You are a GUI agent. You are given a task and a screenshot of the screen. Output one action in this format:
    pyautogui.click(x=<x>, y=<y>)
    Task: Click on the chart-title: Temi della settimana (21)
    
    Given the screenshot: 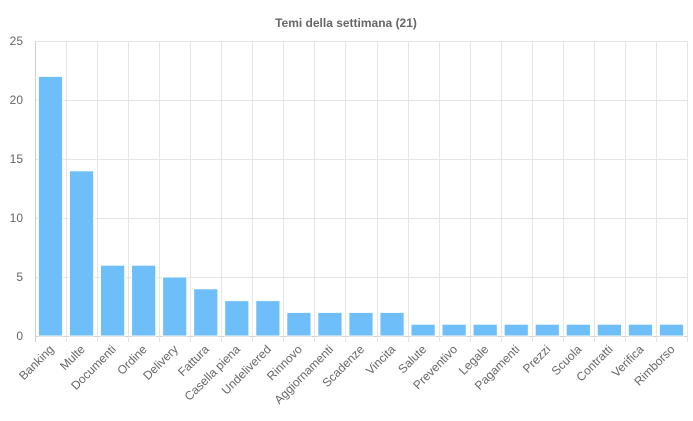 What is the action you would take?
    pyautogui.click(x=346, y=23)
    